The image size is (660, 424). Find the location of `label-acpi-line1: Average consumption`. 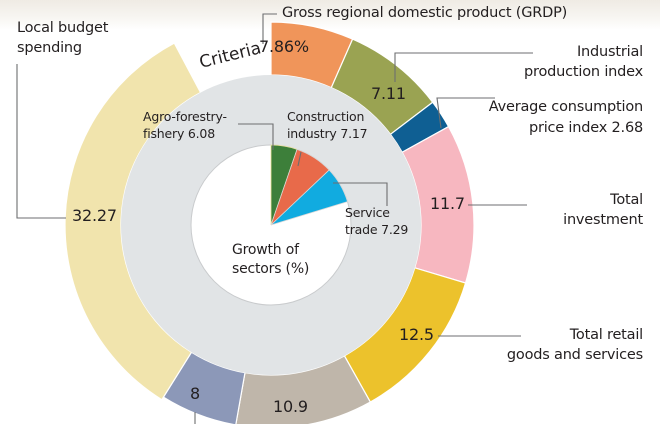

label-acpi-line1: Average consumption is located at coordinates (565, 107).